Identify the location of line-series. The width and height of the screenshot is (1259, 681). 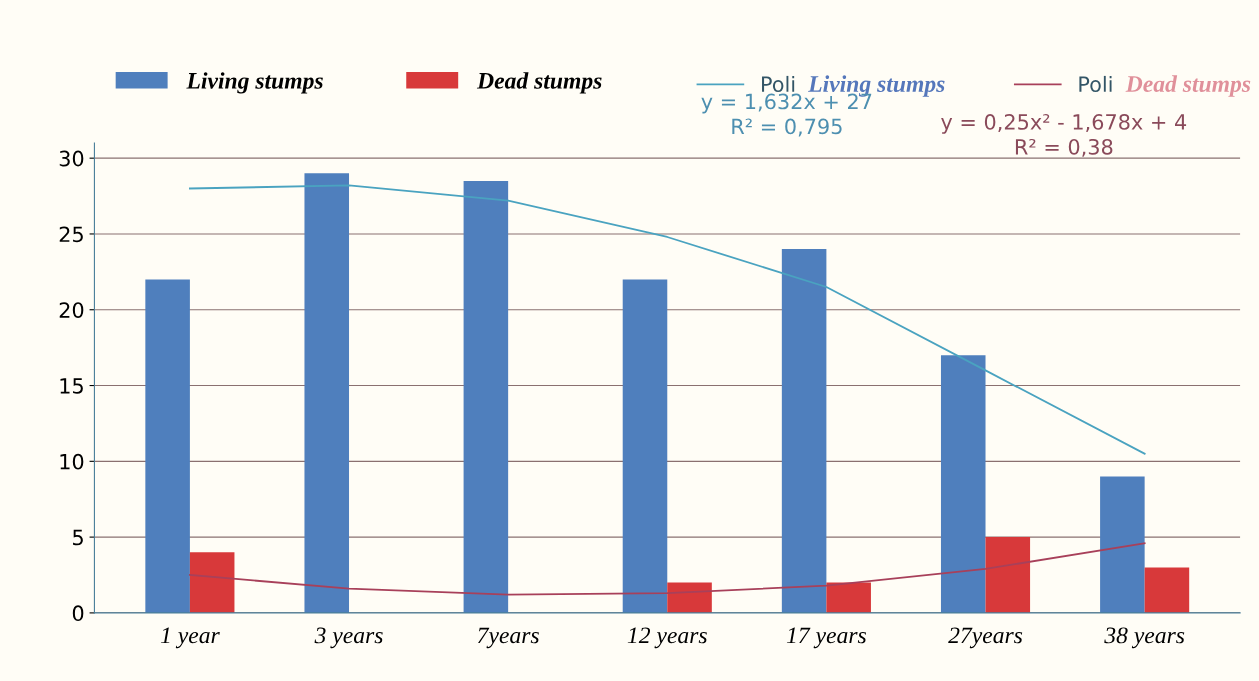
(667, 569).